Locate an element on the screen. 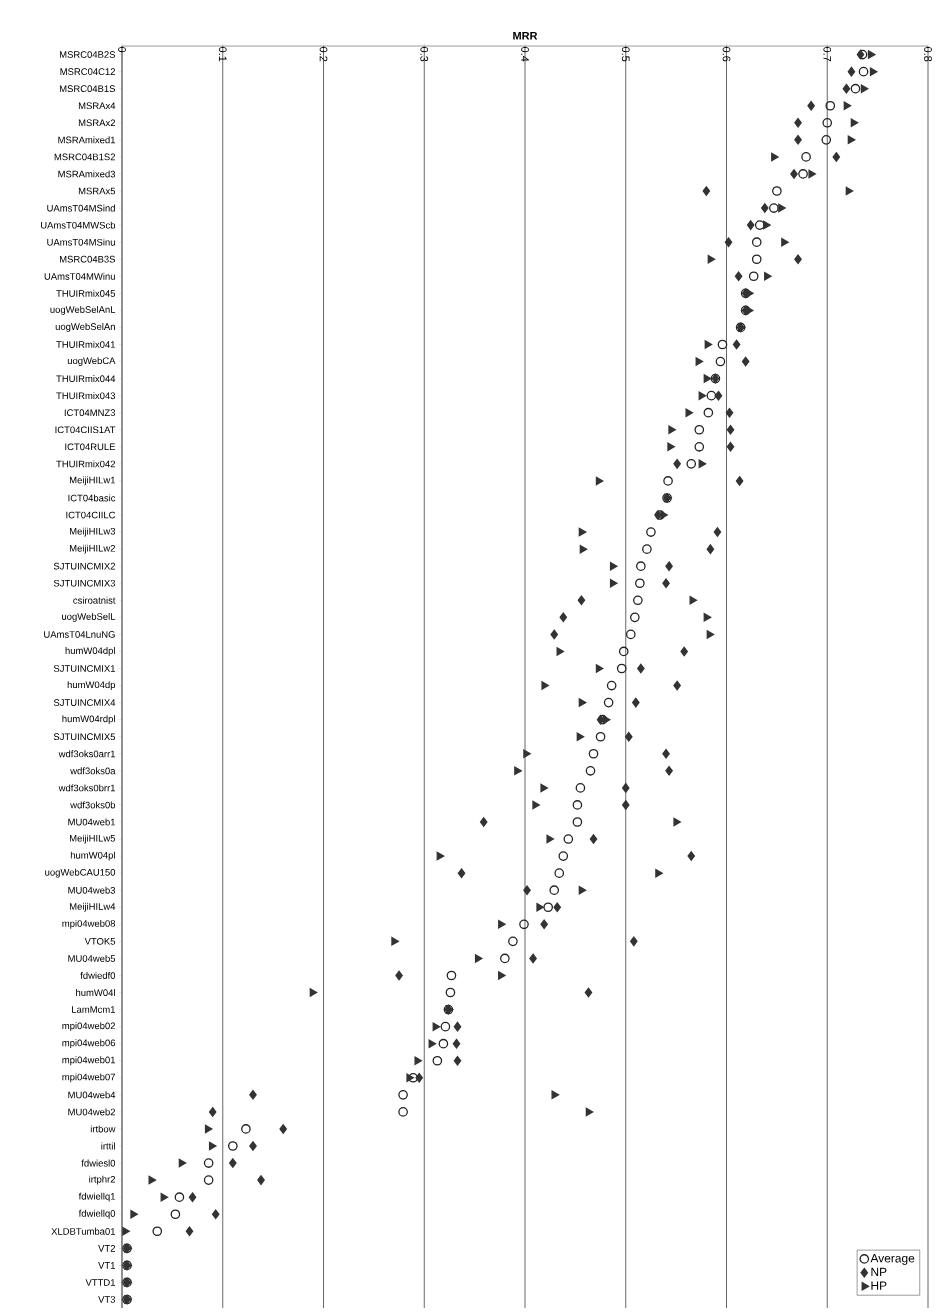 This screenshot has height=1314, width=936. y-tick-label: irttil is located at coordinates (108, 1146).